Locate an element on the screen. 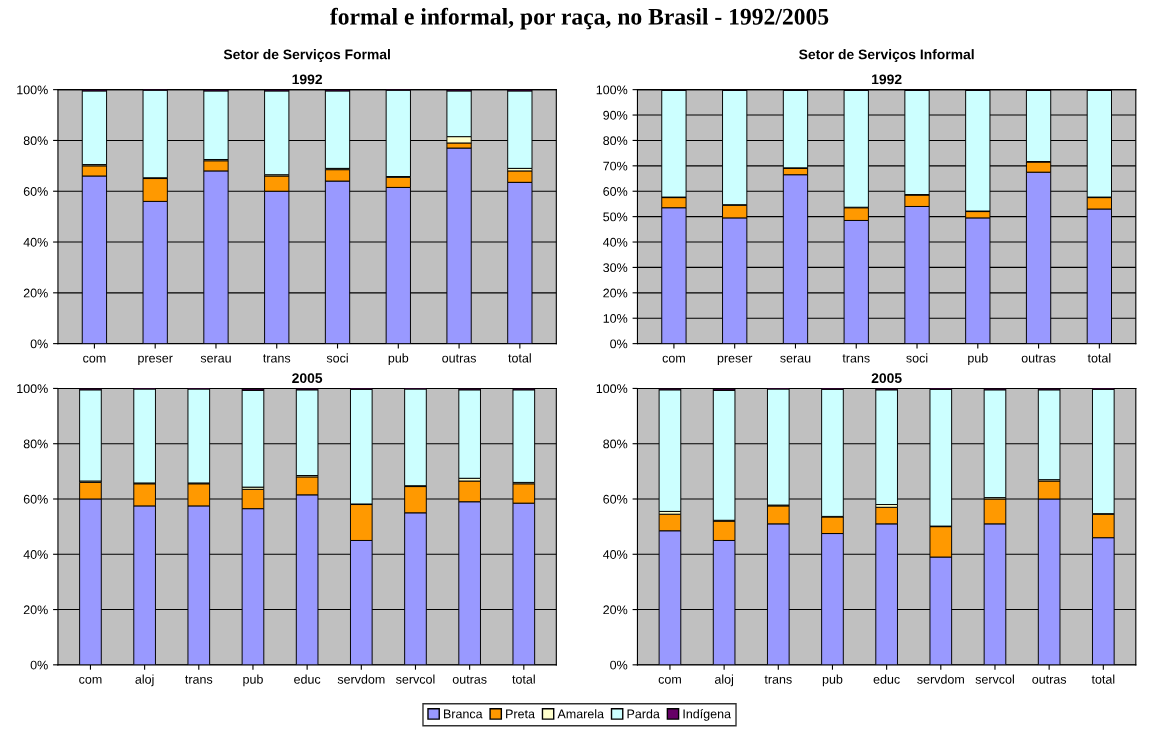 The width and height of the screenshot is (1159, 747). legend-label: Indígena is located at coordinates (707, 715).